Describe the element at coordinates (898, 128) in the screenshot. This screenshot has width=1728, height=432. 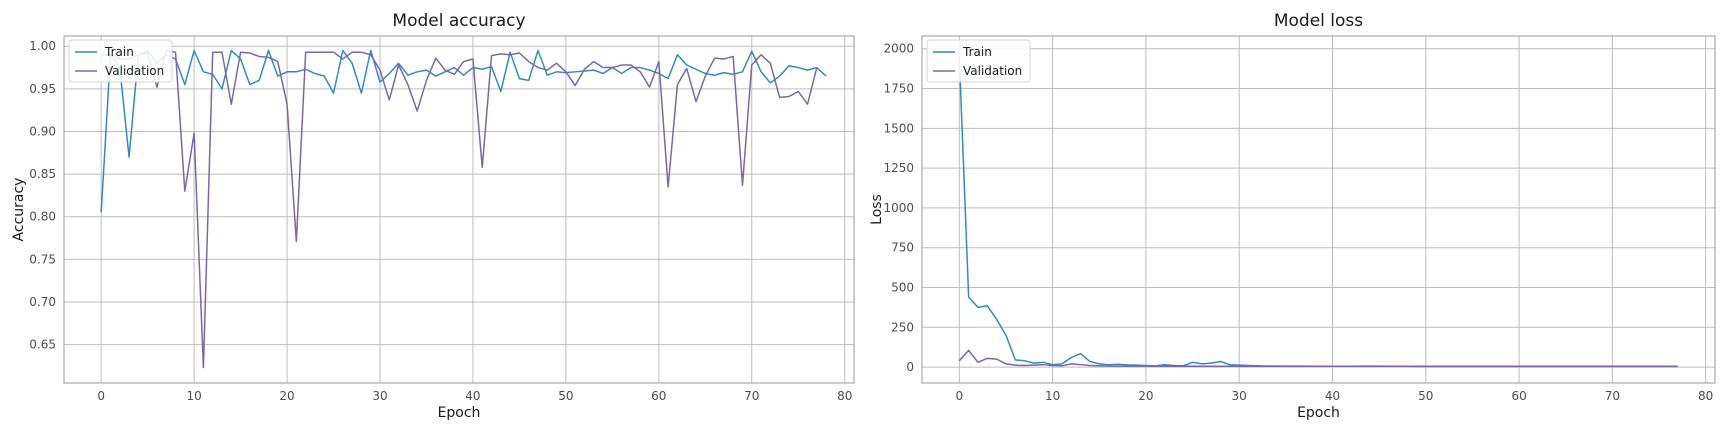
I see `y-tick-label: 1500` at that location.